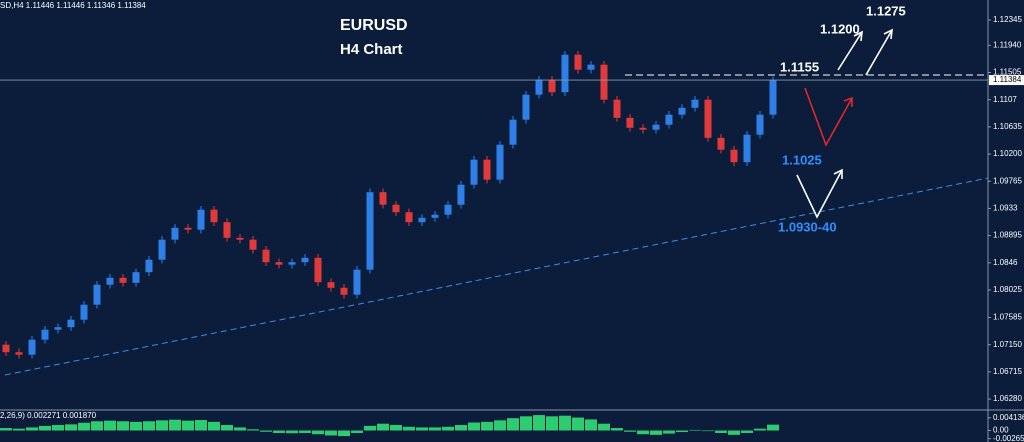 This screenshot has width=1024, height=442. I want to click on y-tick-label: 1.12345, so click(1007, 19).